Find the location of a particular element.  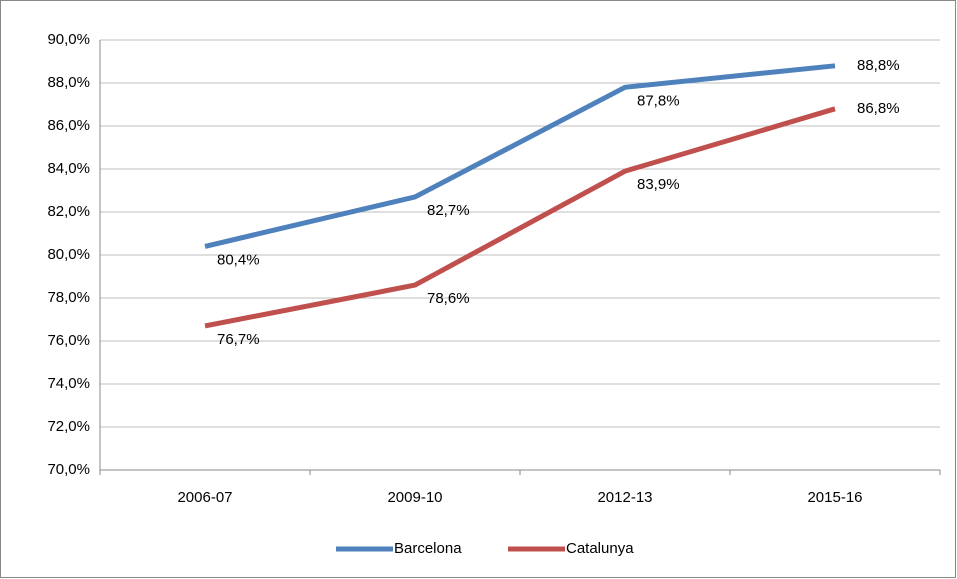

x-tick-label: 2006-07 is located at coordinates (204, 497).